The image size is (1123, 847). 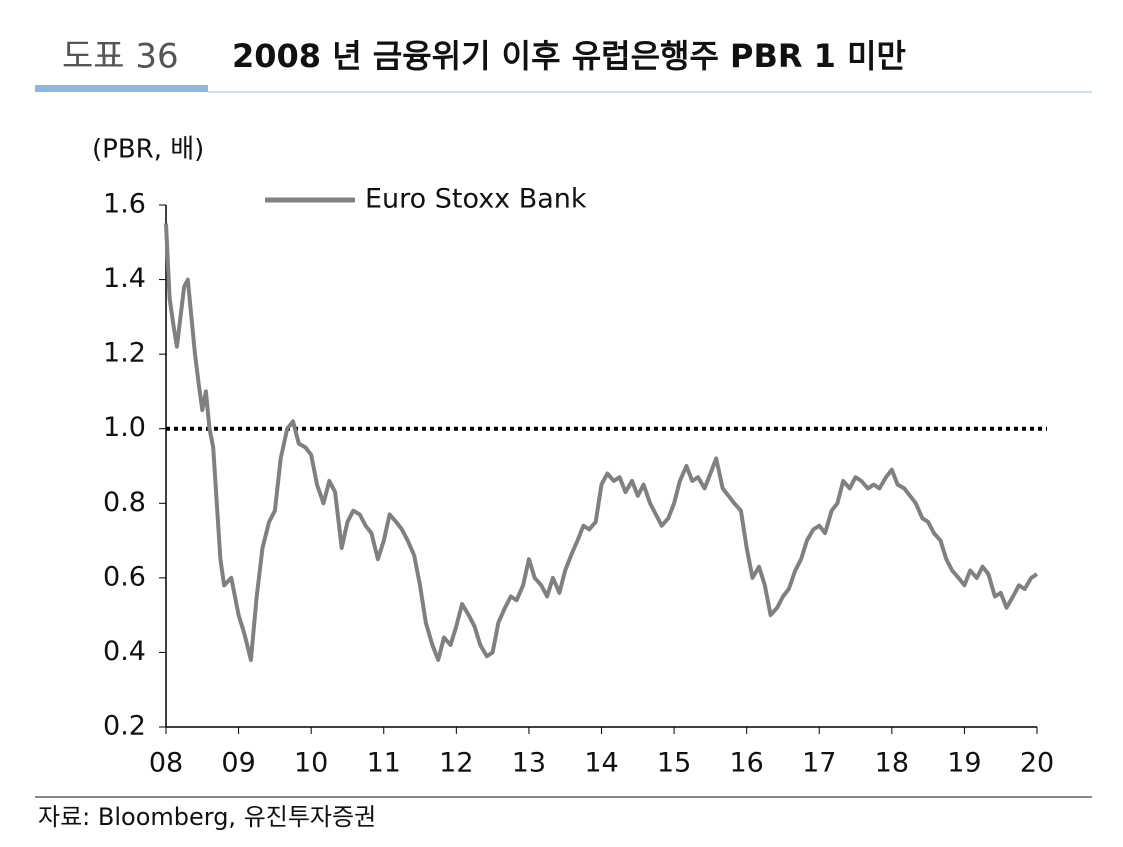 What do you see at coordinates (124, 353) in the screenshot?
I see `y-tick-label: 1.2` at bounding box center [124, 353].